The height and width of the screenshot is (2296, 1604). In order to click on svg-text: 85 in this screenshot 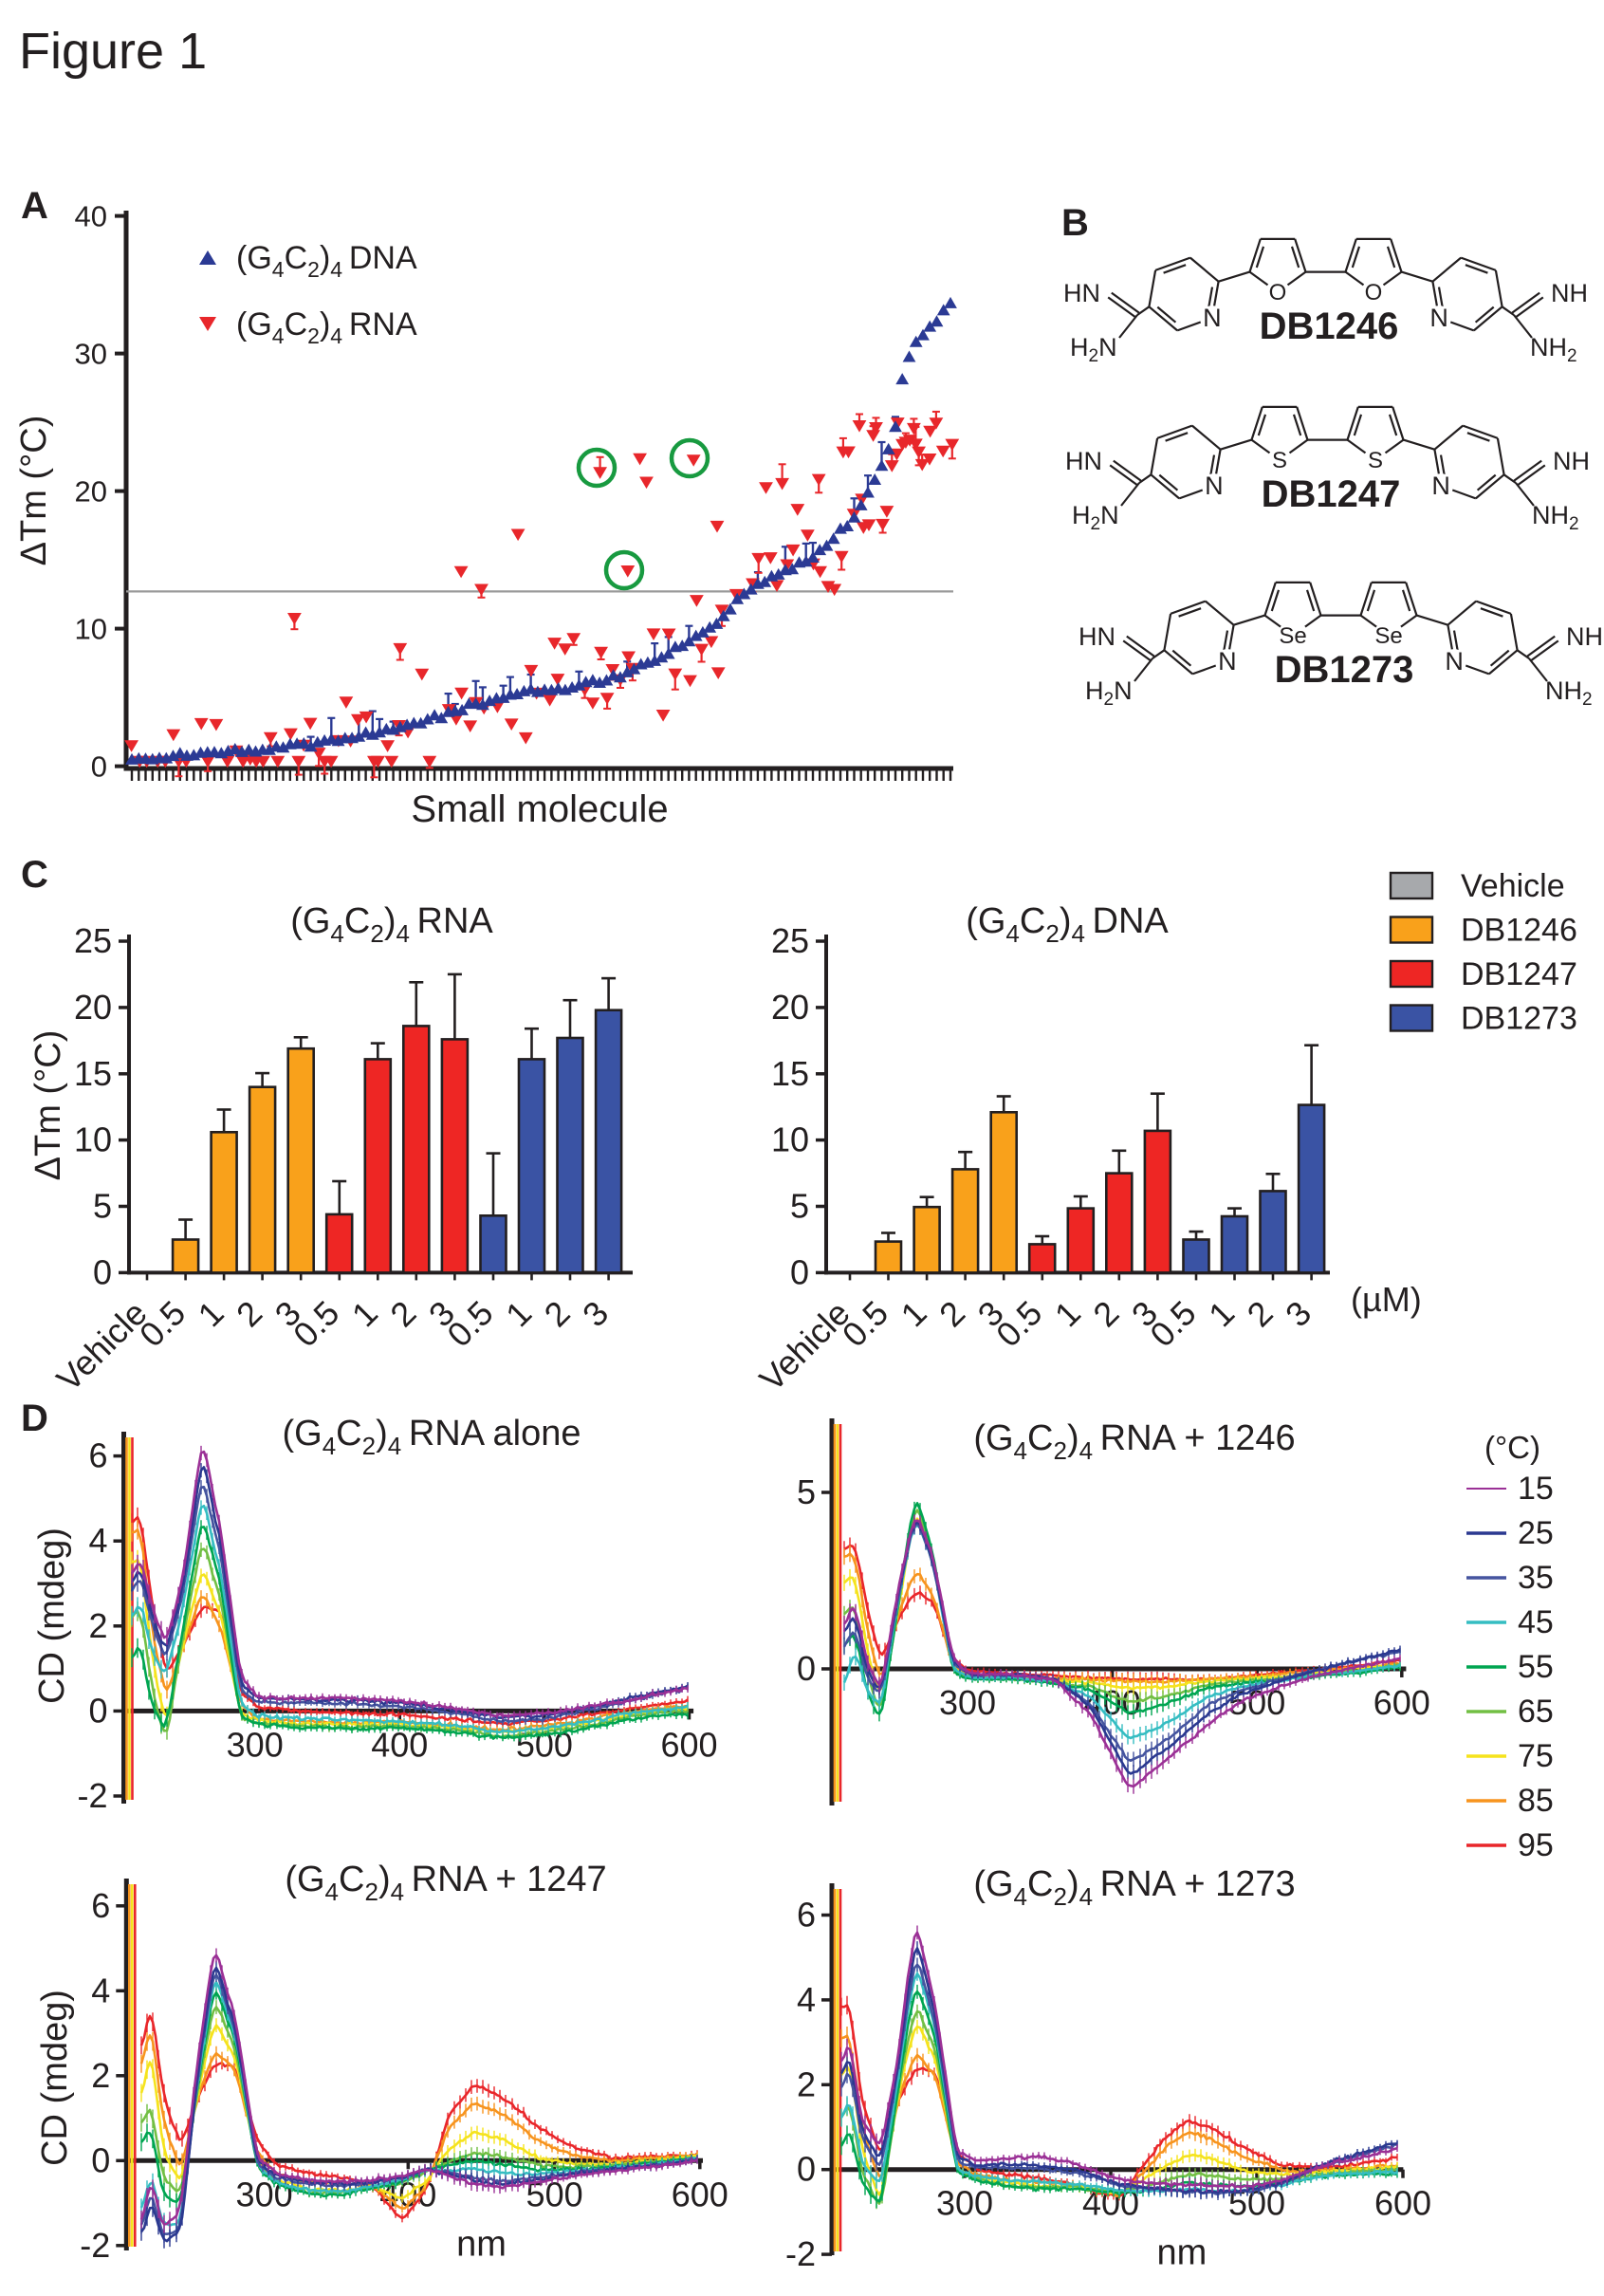, I will do `click(1536, 1801)`.